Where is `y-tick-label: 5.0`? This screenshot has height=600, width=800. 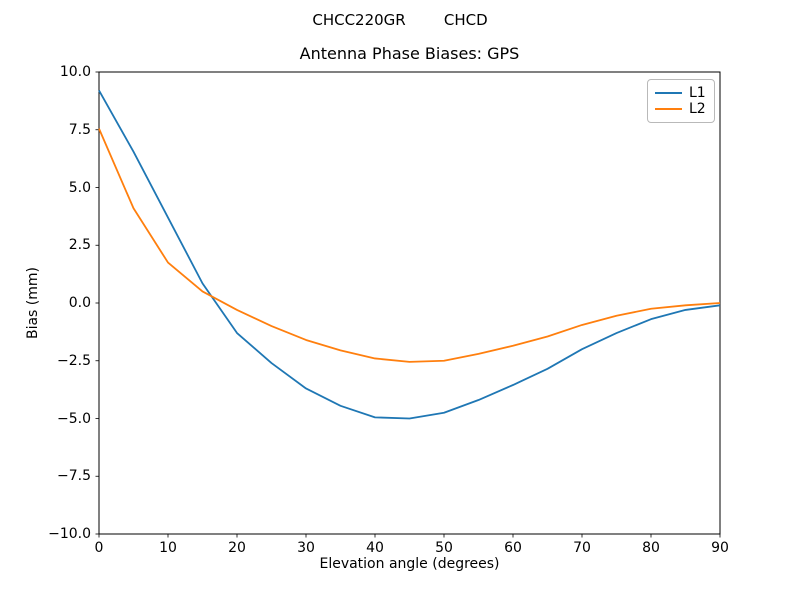 y-tick-label: 5.0 is located at coordinates (79, 187).